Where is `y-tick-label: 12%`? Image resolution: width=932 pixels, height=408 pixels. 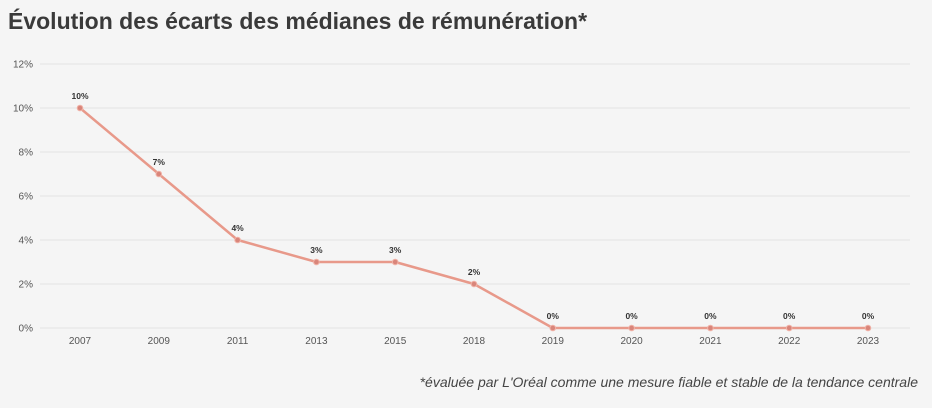 y-tick-label: 12% is located at coordinates (23, 65).